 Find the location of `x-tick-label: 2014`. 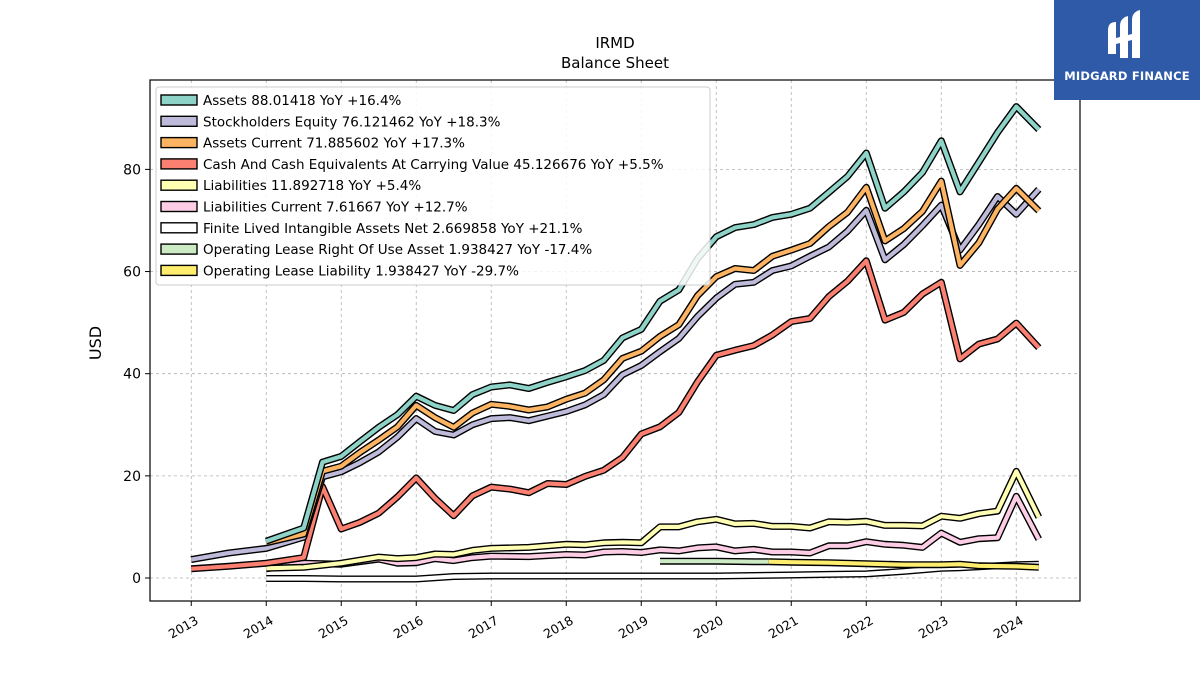

x-tick-label: 2014 is located at coordinates (258, 627).